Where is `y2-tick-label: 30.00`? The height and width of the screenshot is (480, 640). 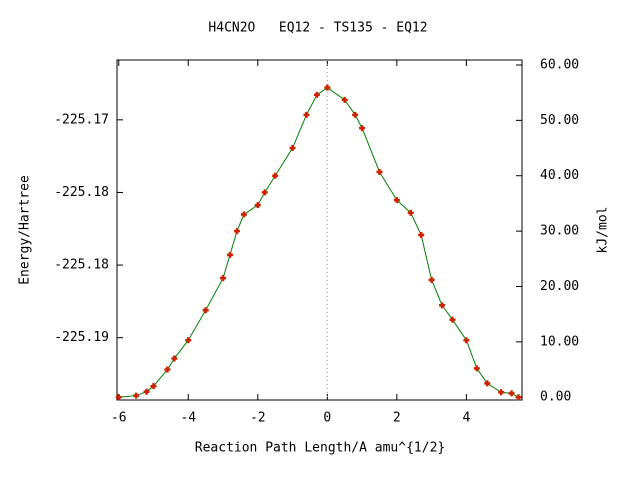
y2-tick-label: 30.00 is located at coordinates (559, 231).